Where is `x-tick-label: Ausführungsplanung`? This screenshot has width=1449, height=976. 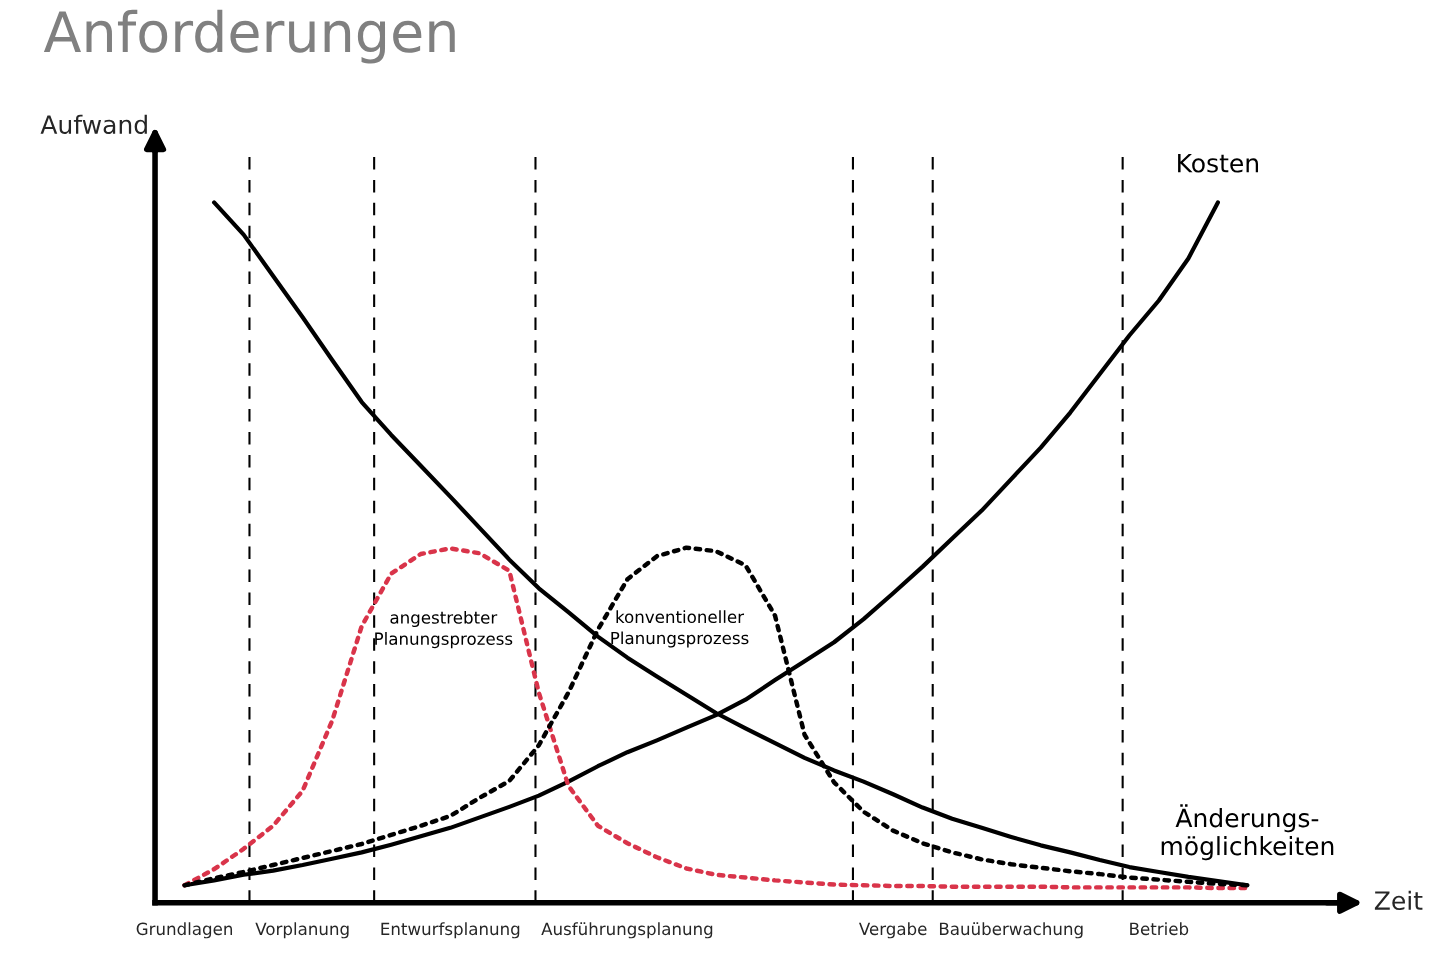
x-tick-label: Ausführungsplanung is located at coordinates (627, 930).